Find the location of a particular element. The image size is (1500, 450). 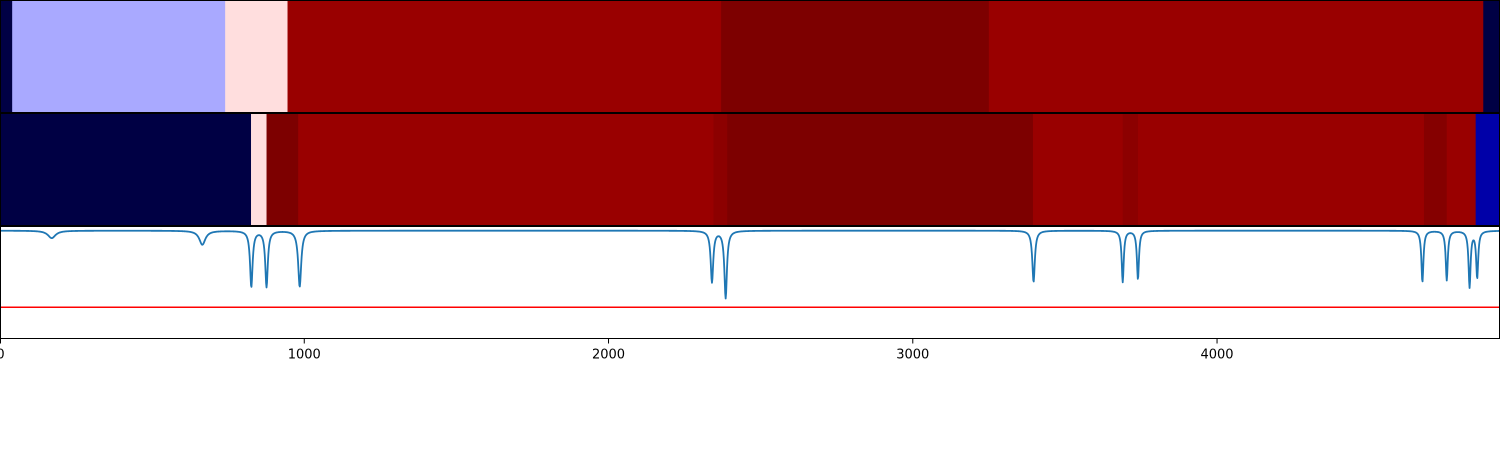

x-tick-label: 2000 is located at coordinates (608, 355).